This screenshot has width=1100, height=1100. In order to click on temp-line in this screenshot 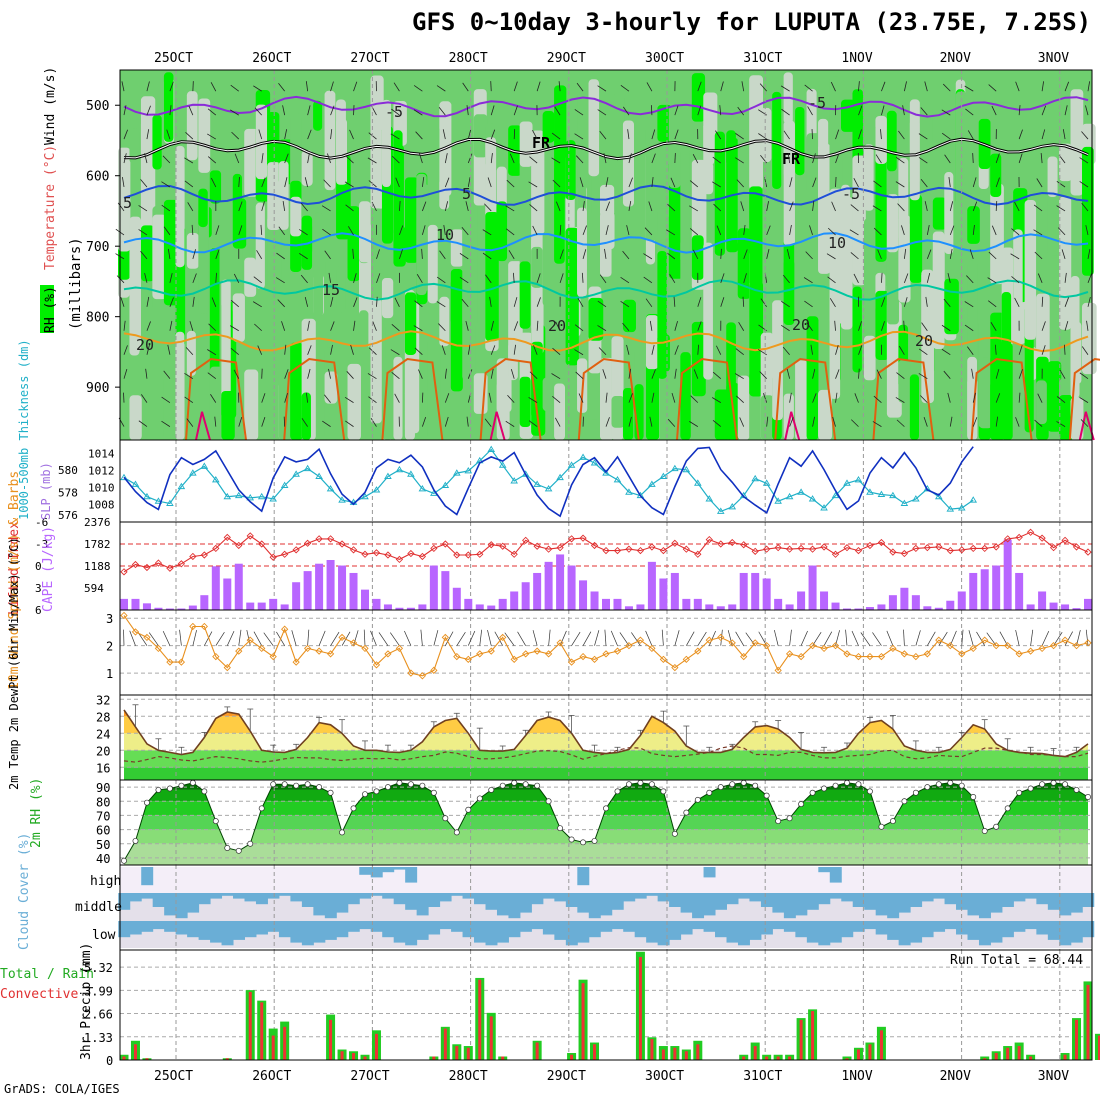, I will do `click(606, 733)`.